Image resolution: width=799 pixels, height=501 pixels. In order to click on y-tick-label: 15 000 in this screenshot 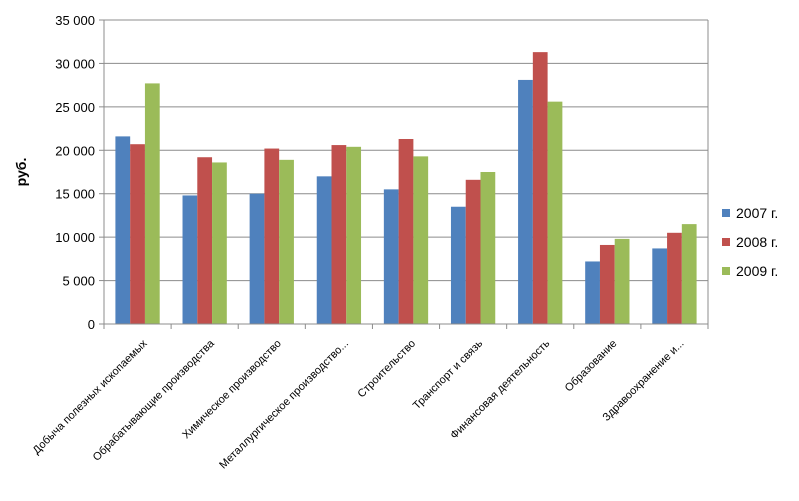, I will do `click(75, 194)`.